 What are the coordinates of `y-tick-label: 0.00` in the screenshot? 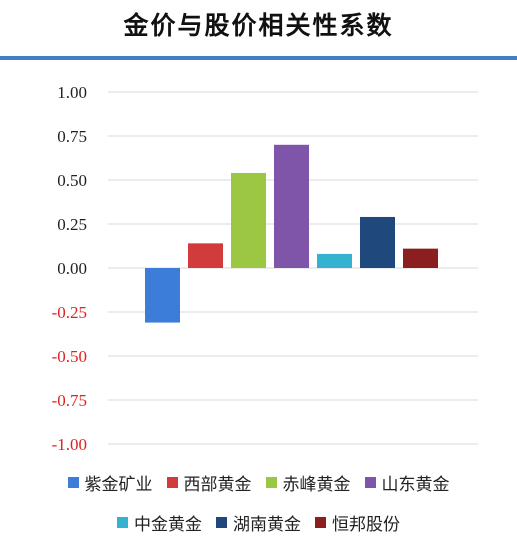 It's located at (72, 268).